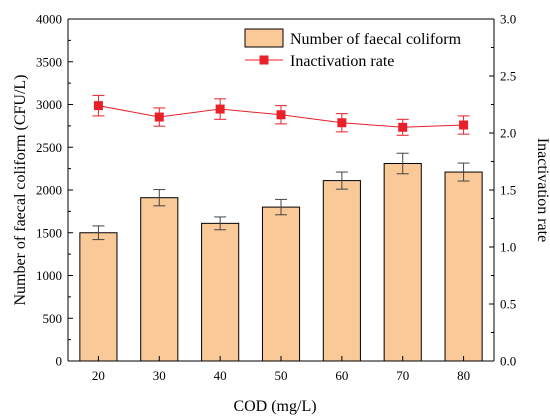 This screenshot has height=418, width=550. Describe the element at coordinates (159, 375) in the screenshot. I see `x-tick-label: 30` at that location.